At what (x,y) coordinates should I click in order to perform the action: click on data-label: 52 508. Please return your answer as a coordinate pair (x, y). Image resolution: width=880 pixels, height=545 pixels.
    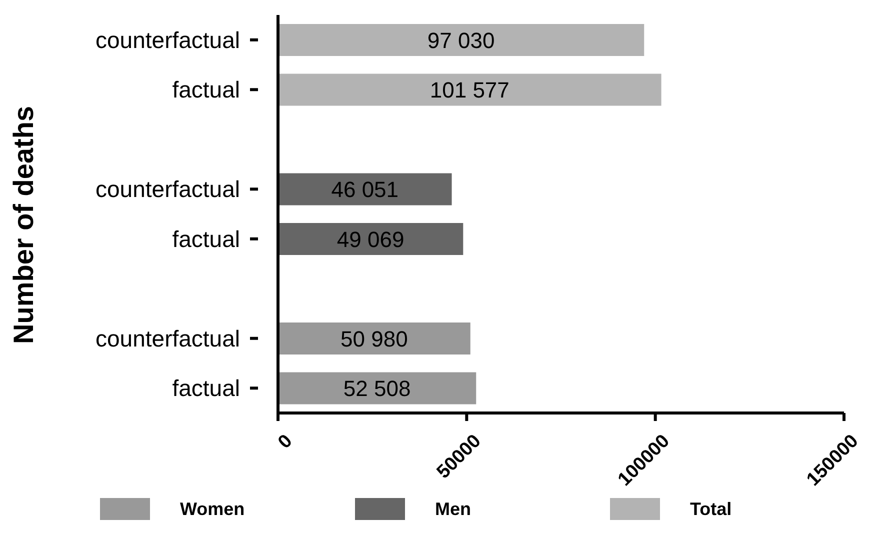
    Looking at the image, I should click on (377, 389).